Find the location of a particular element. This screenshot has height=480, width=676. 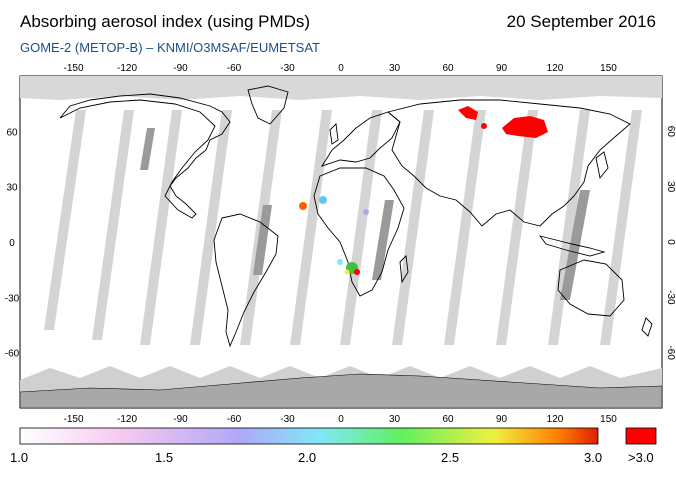

legend-label-1-5: 1.5 is located at coordinates (164, 457).